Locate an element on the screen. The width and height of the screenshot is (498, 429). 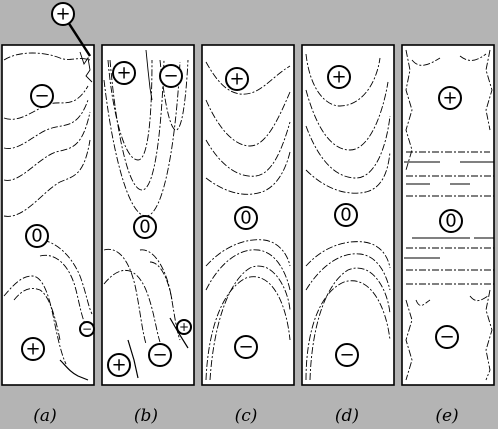
panel-e-contours is located at coordinates (449, 215).